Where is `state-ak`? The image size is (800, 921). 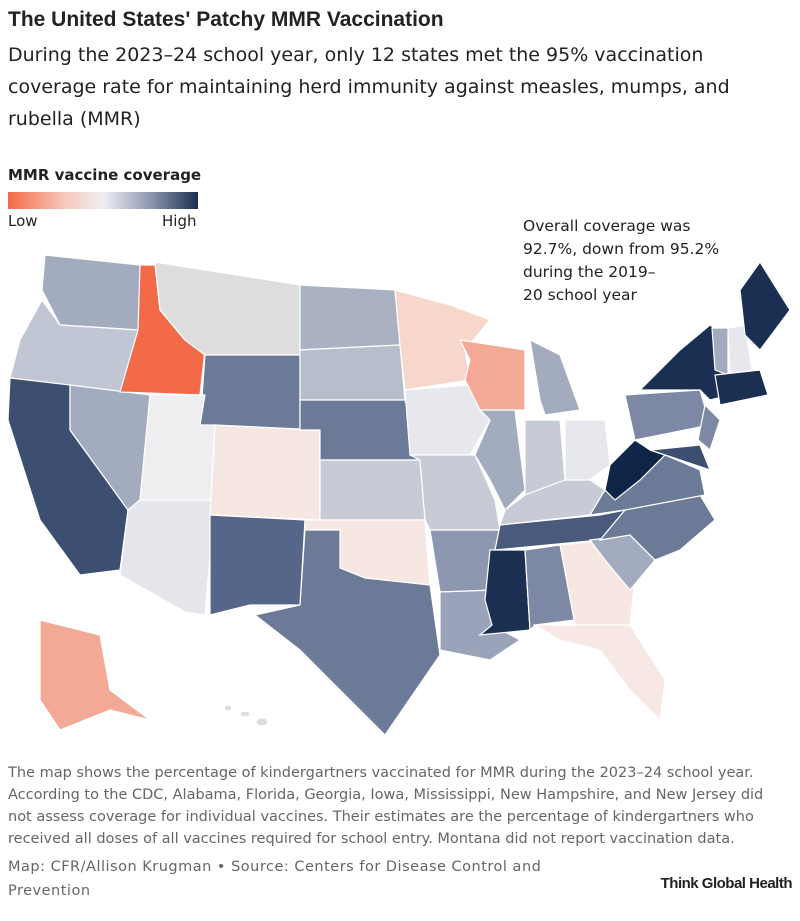
state-ak is located at coordinates (95, 675).